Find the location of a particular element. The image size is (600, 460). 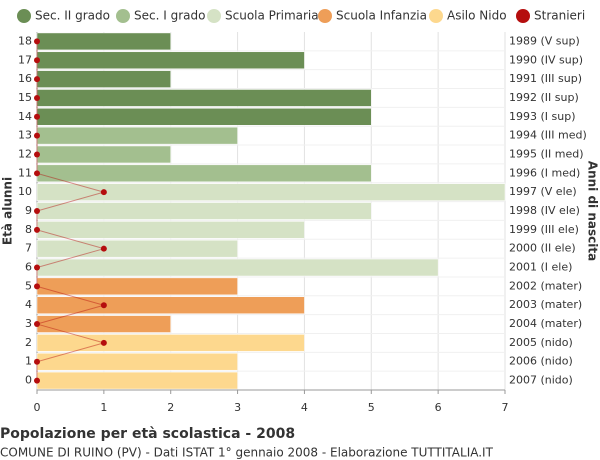

y2-tick-label: 2001 (I ele) is located at coordinates (540, 267).